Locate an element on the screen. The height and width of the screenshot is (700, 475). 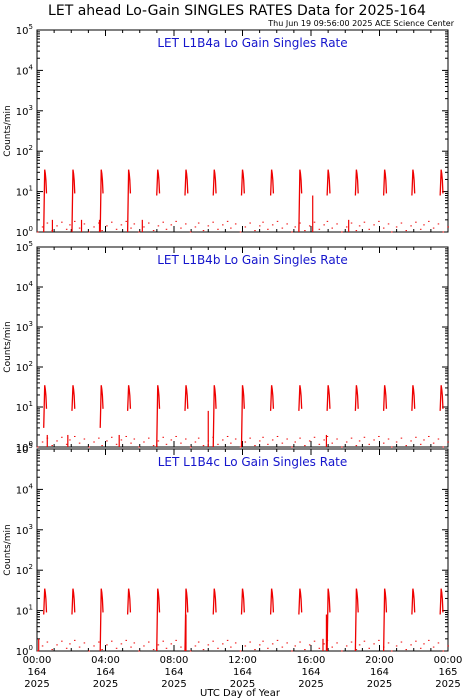
x-tick-doy: 165 is located at coordinates (447, 672).